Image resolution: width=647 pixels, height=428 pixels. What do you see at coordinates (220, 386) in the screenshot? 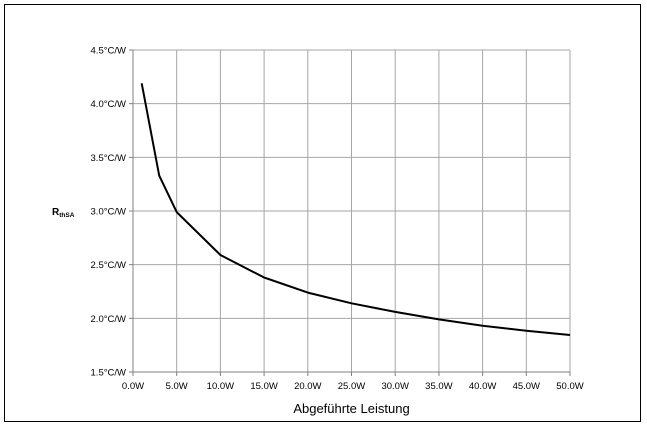
I see `x-tick-label: 10.0W` at bounding box center [220, 386].